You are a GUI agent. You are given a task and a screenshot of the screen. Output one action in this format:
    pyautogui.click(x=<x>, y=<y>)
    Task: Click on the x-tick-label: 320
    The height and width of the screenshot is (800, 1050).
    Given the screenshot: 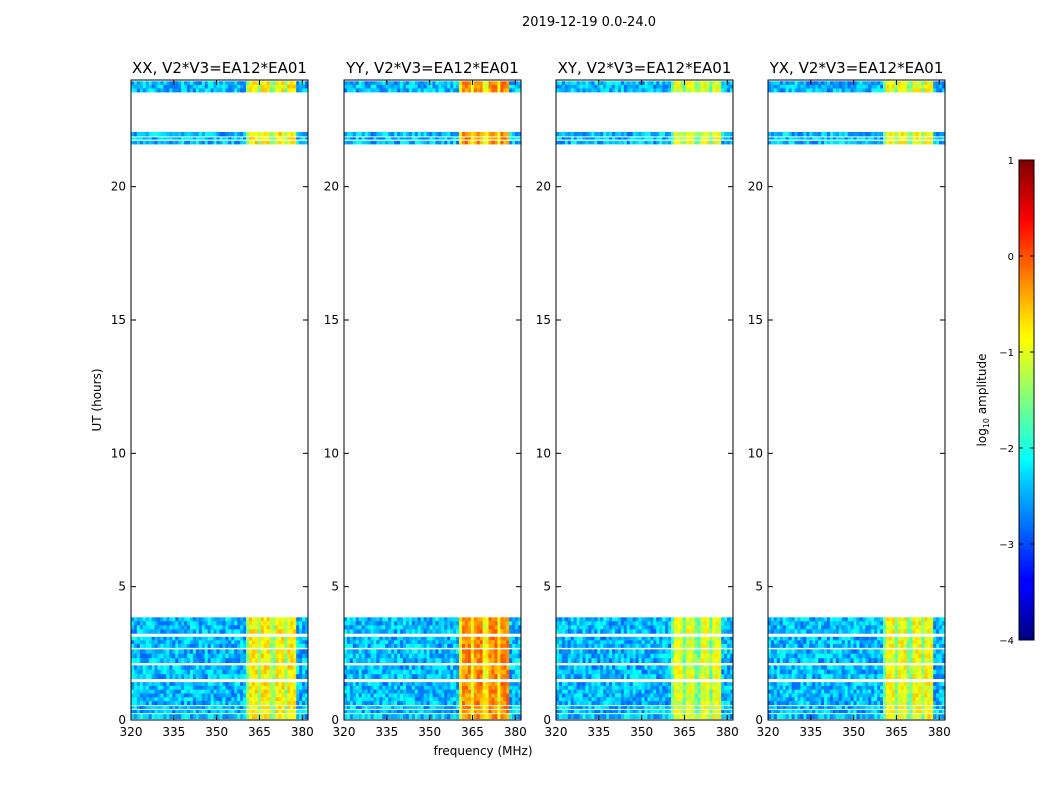 What is the action you would take?
    pyautogui.click(x=131, y=732)
    